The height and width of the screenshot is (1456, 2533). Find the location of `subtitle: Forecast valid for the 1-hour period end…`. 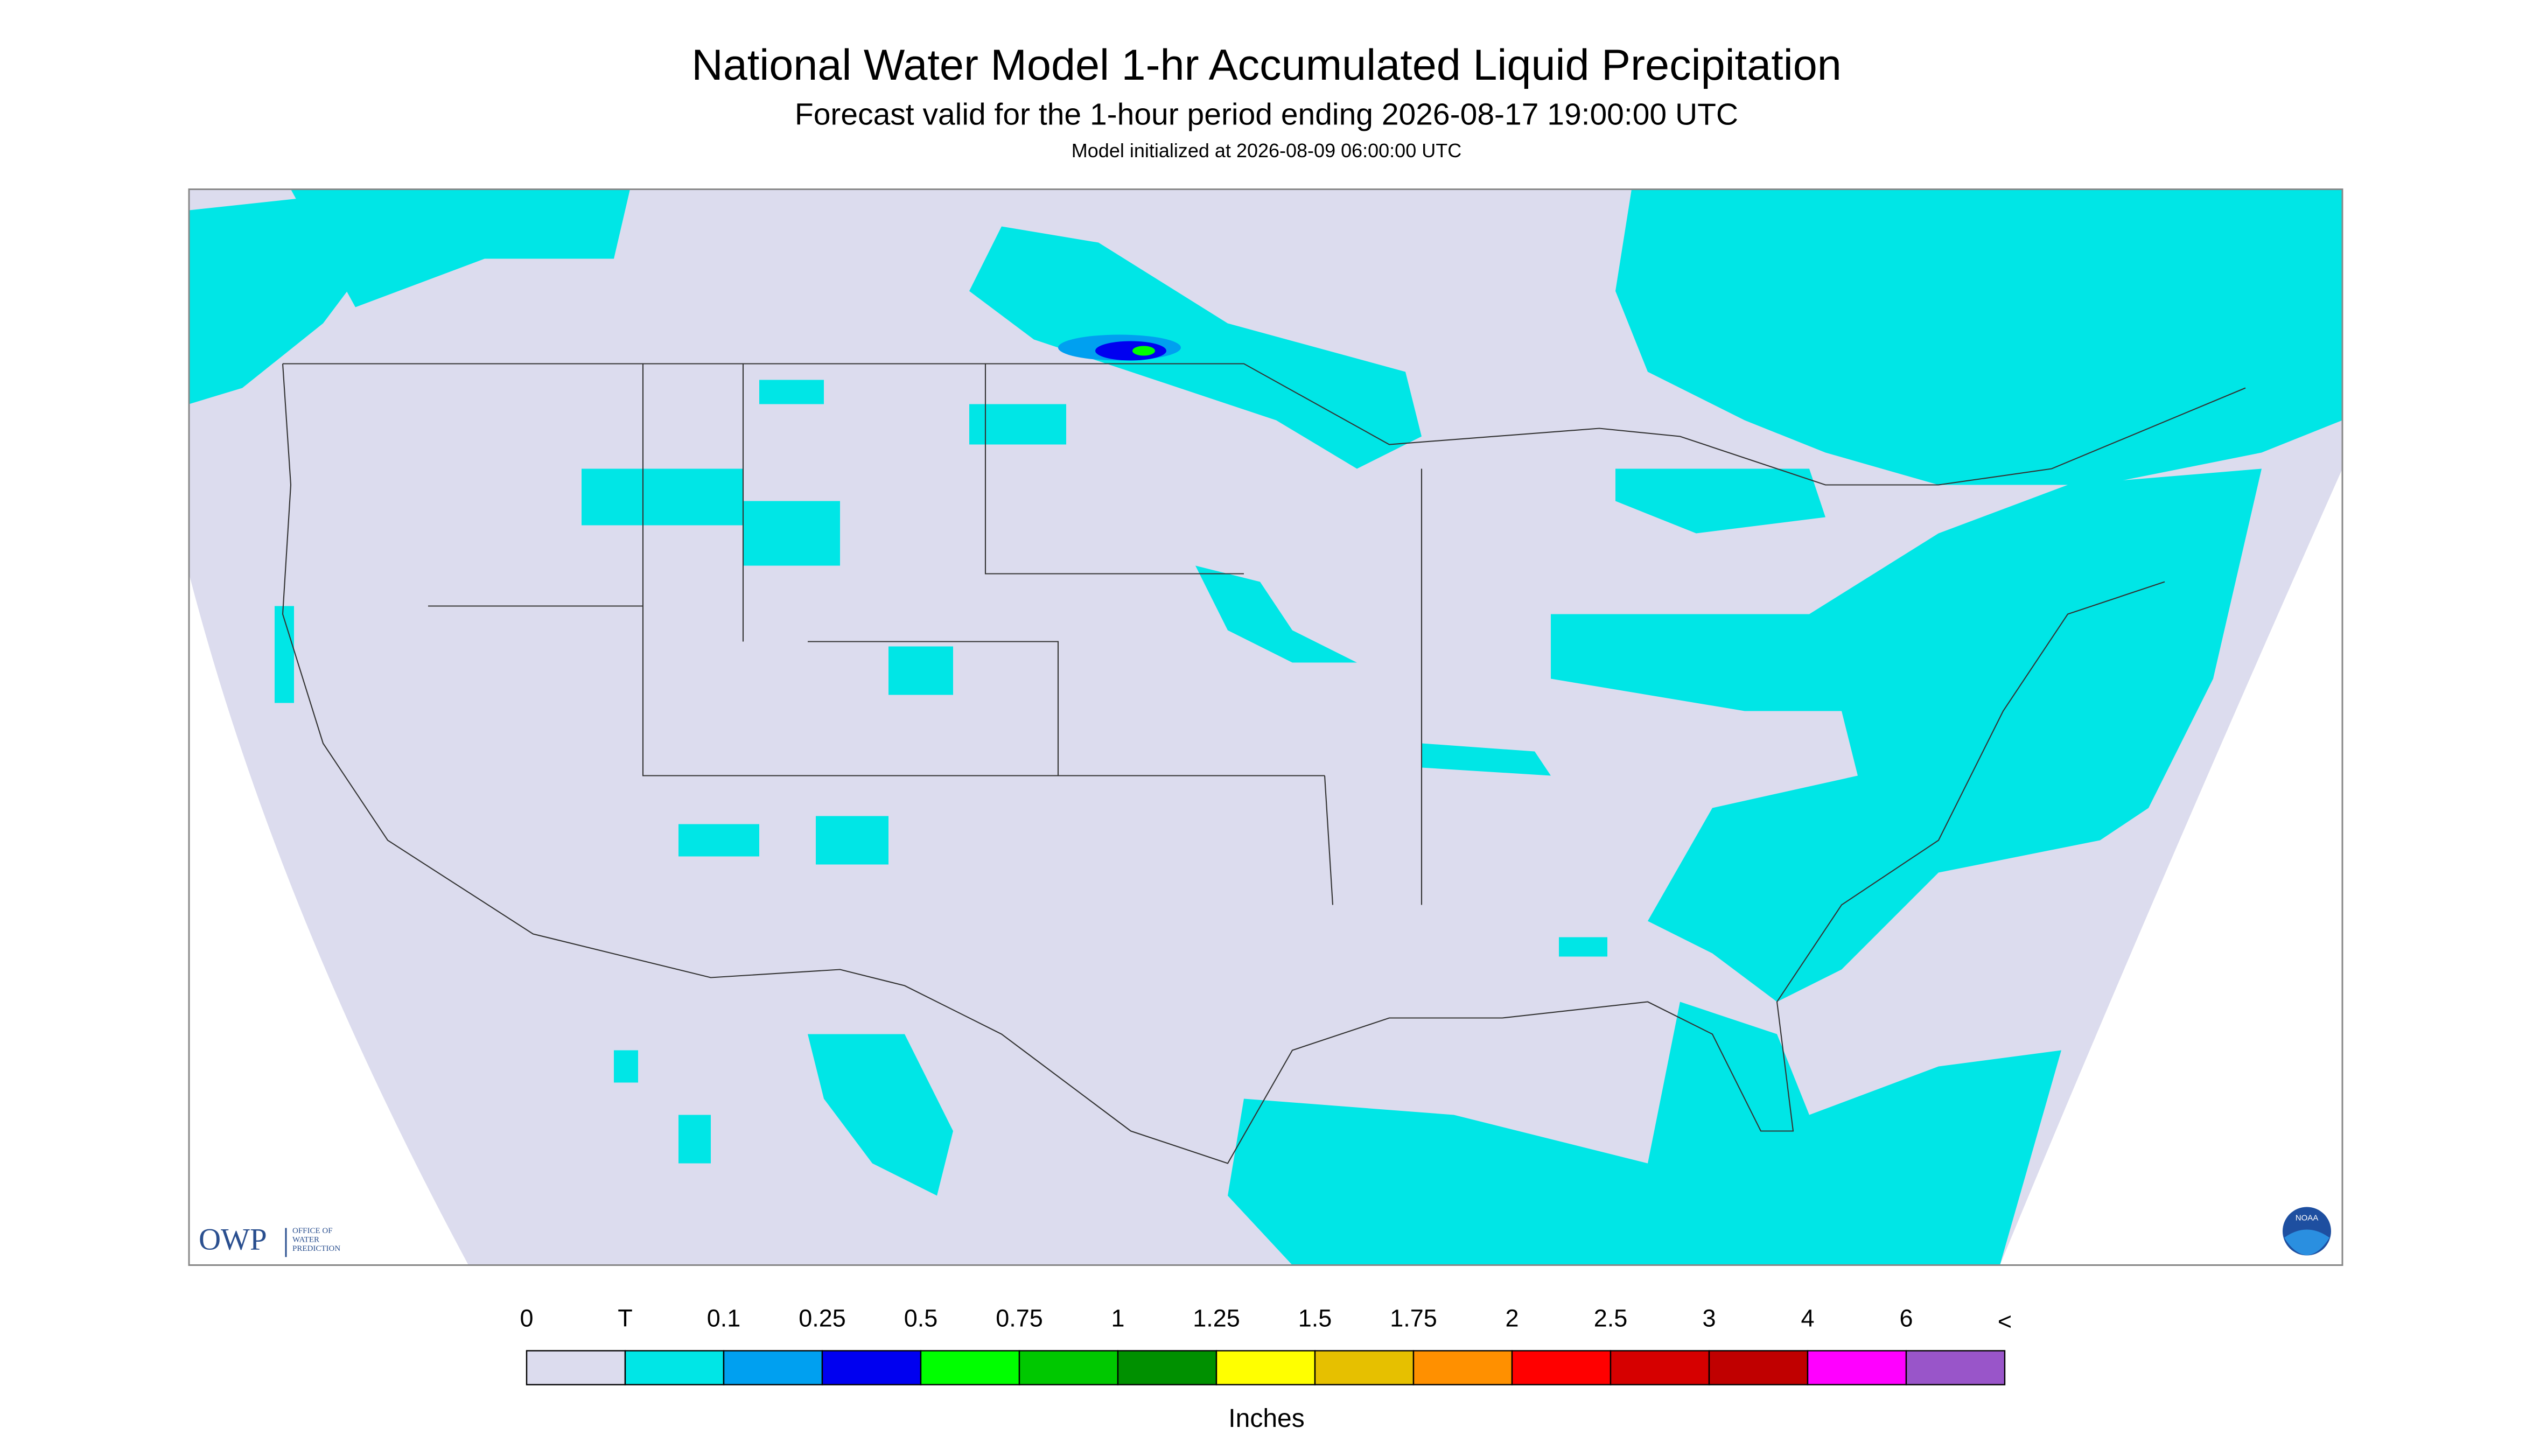

subtitle: Forecast valid for the 1-hour period end… is located at coordinates (1266, 114).